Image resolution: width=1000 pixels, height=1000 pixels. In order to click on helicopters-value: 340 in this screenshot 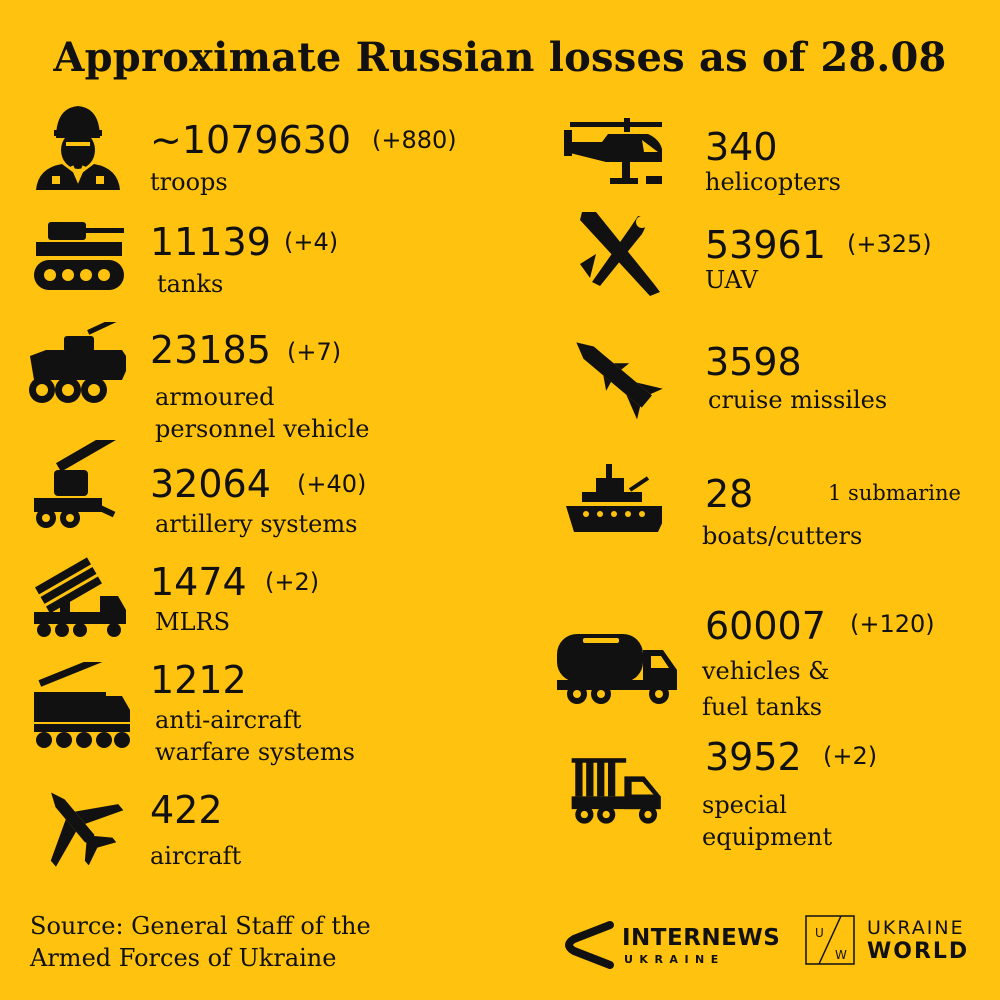, I will do `click(741, 147)`.